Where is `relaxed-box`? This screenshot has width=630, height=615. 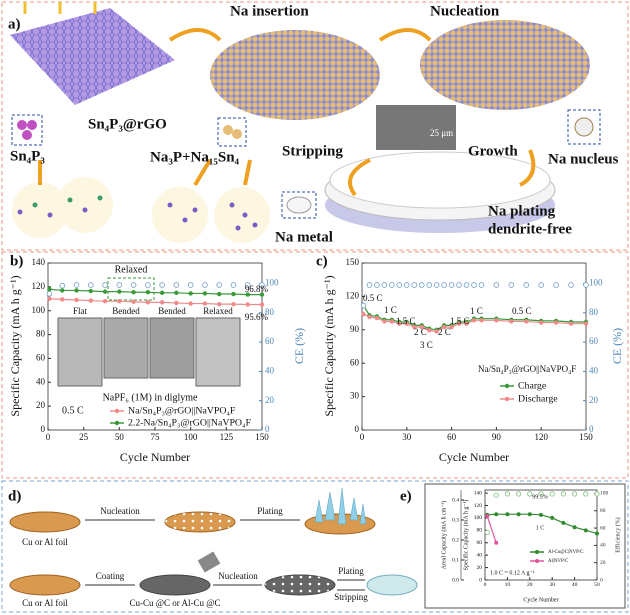 relaxed-box is located at coordinates (131, 289).